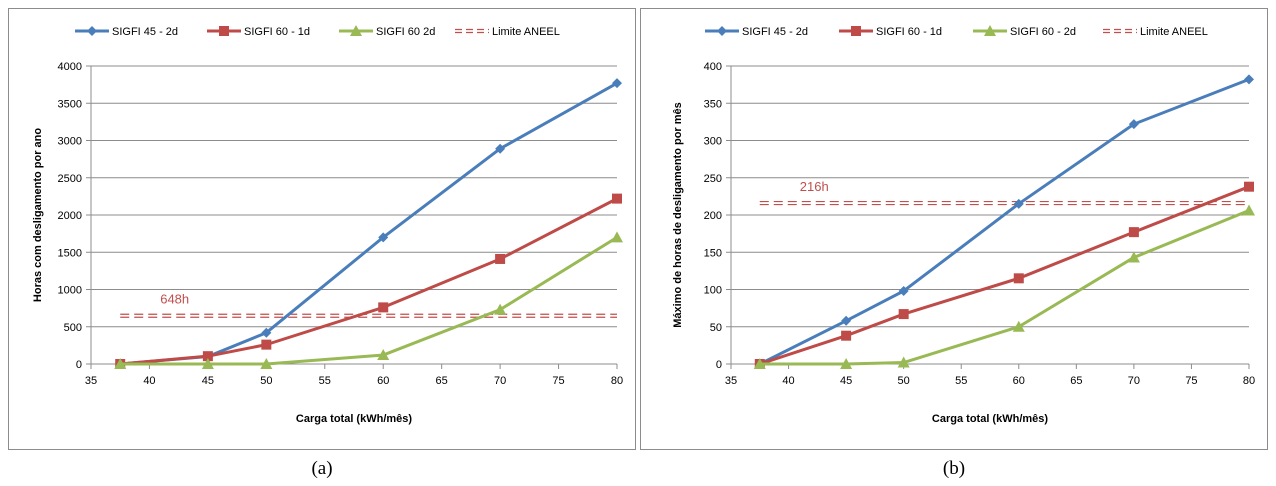 This screenshot has height=486, width=1276. Describe the element at coordinates (713, 216) in the screenshot. I see `y-tick-label: 200` at that location.